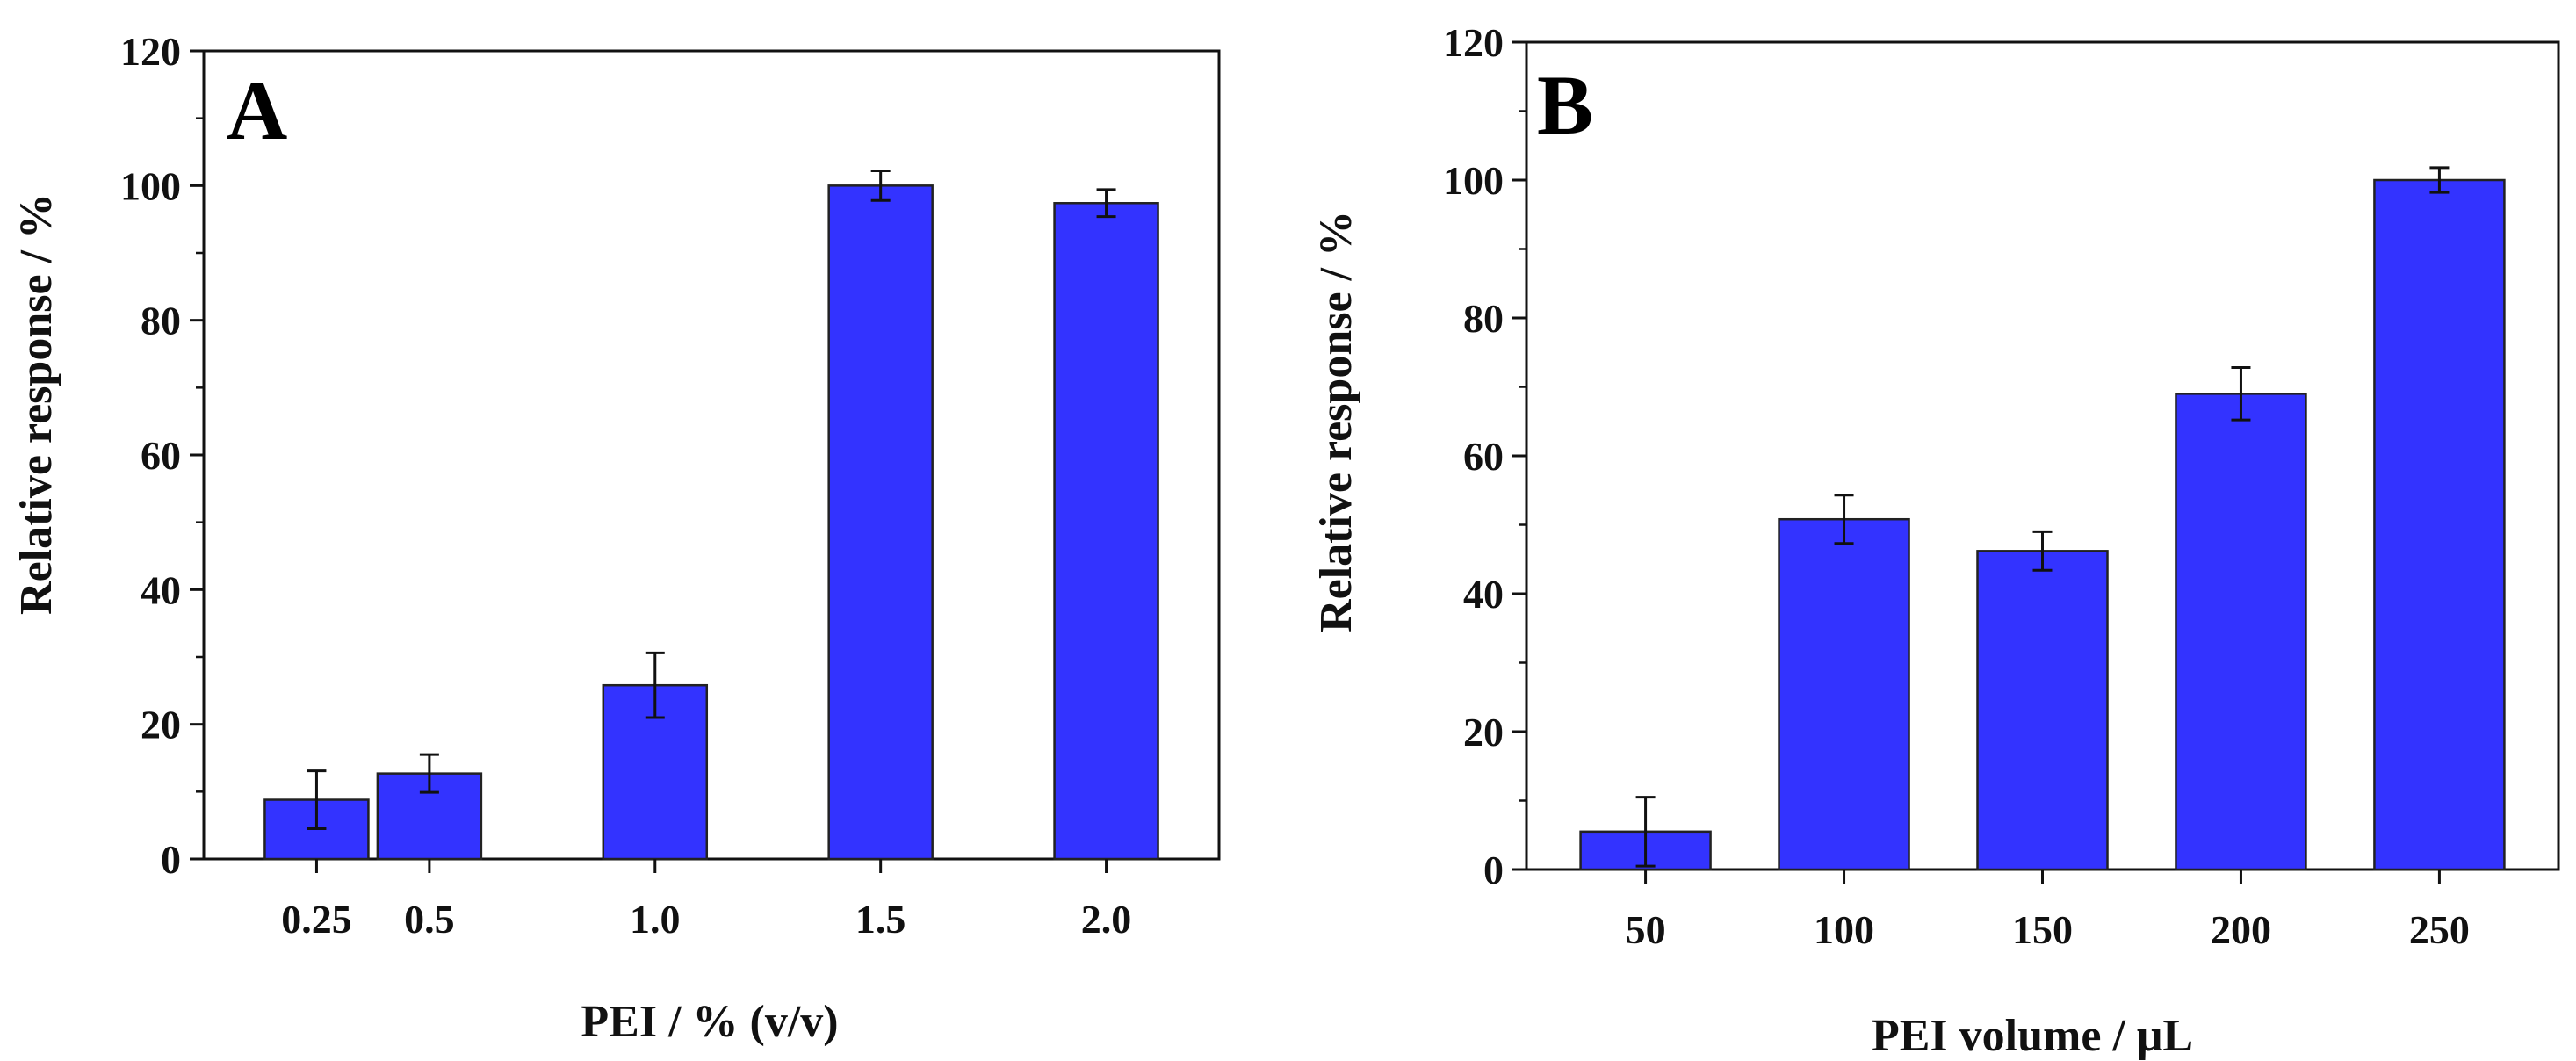 Image resolution: width=2576 pixels, height=1061 pixels. I want to click on panel-b-y-tick-label: 60, so click(1483, 456).